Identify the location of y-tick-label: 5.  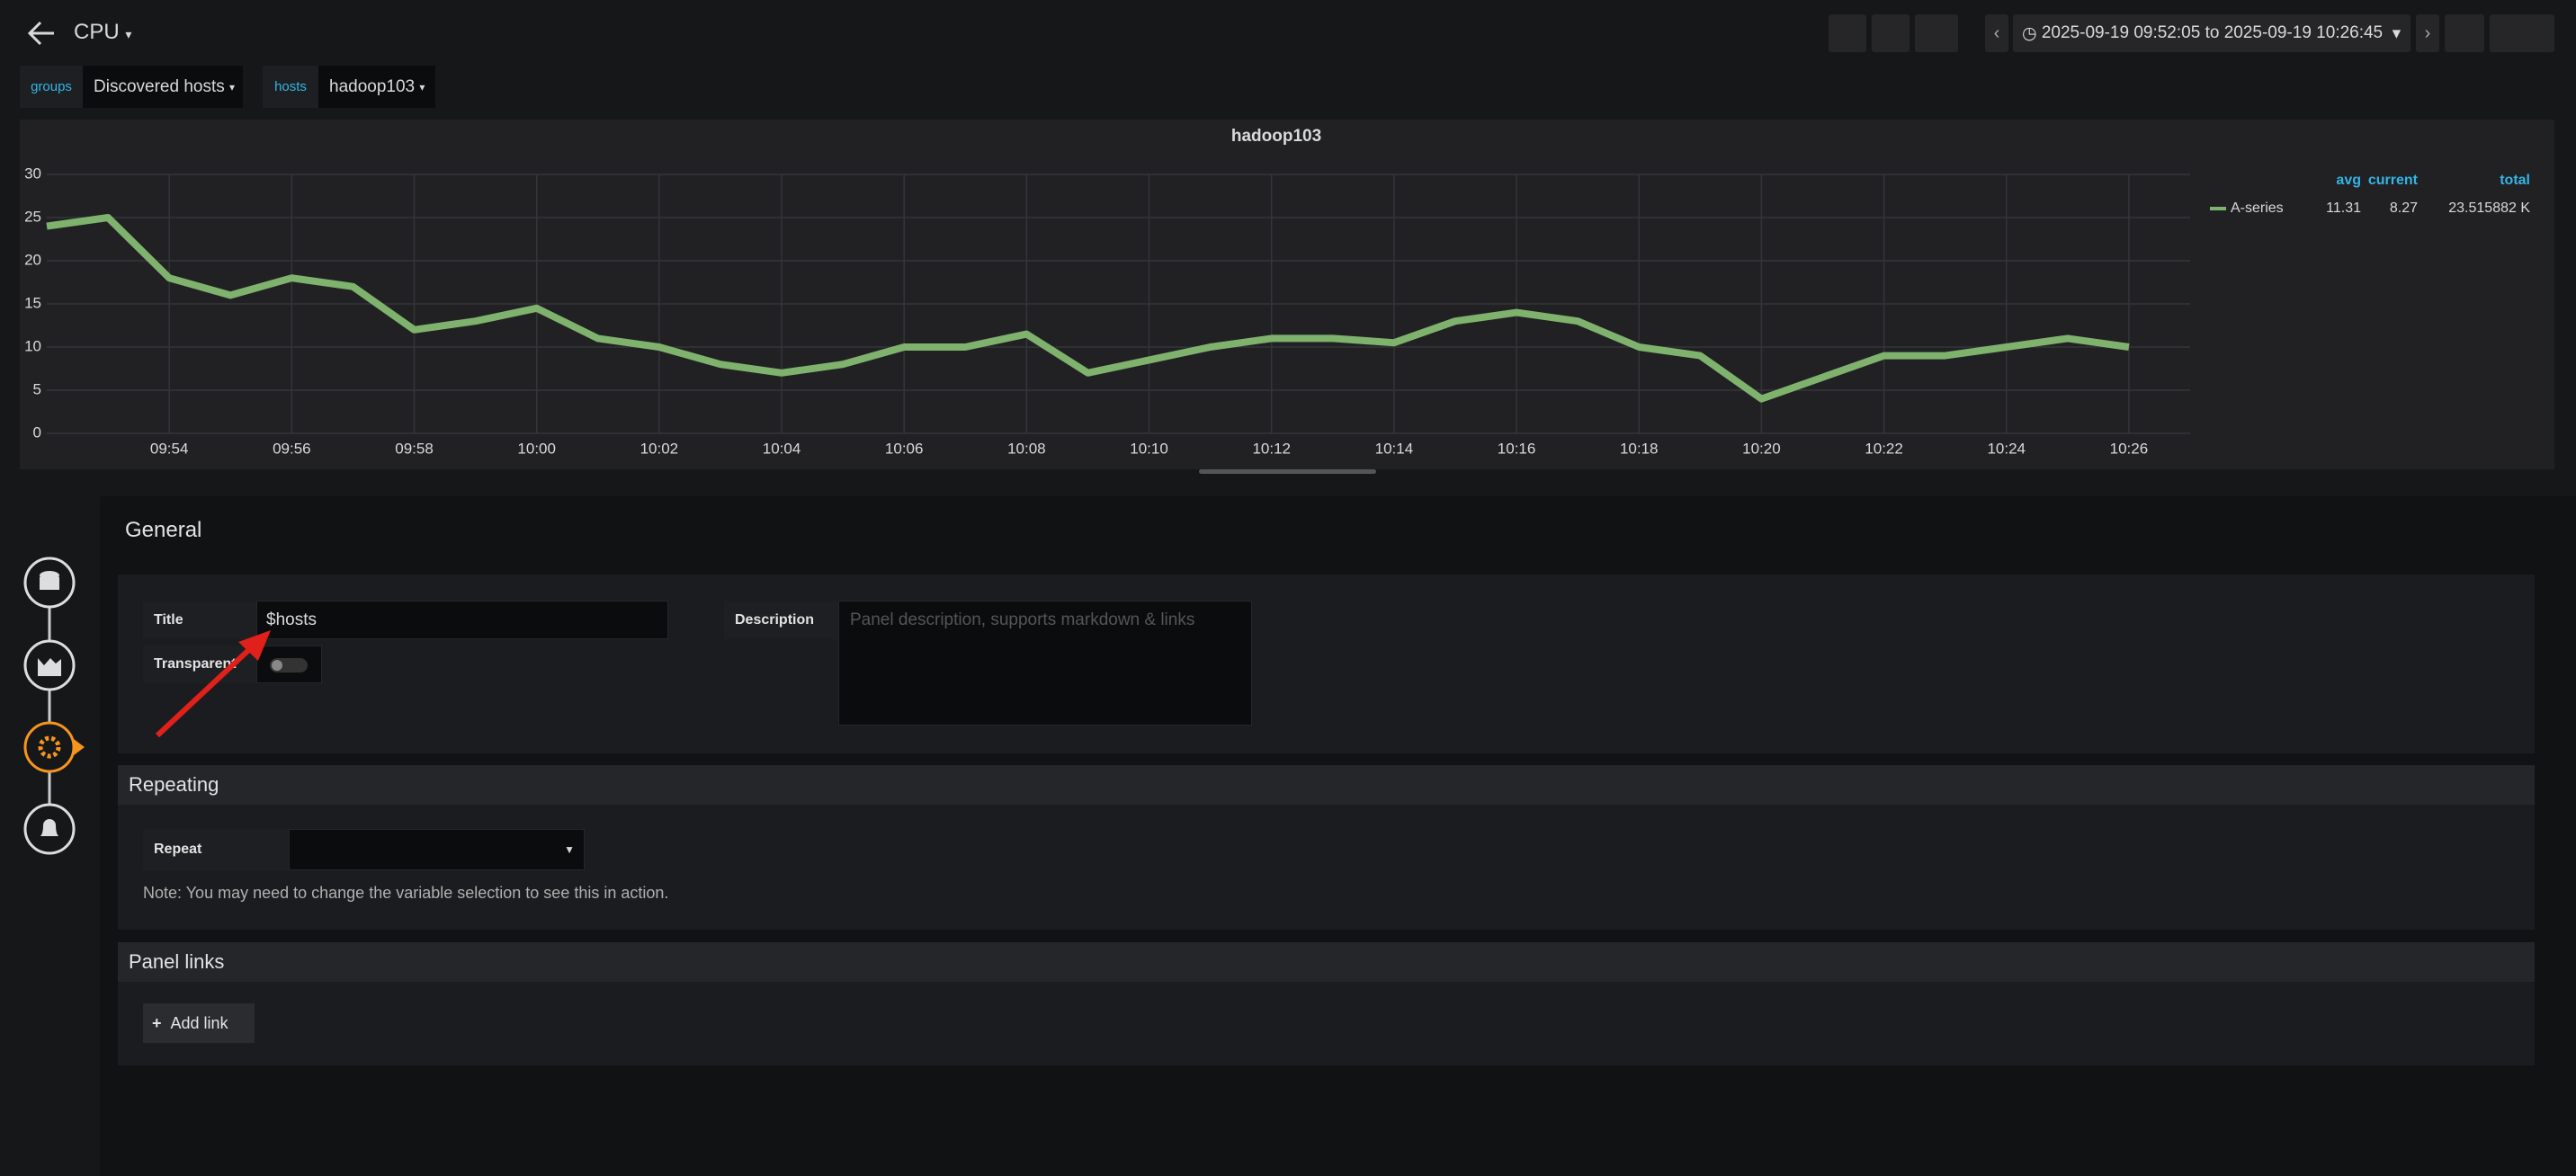
(37, 389).